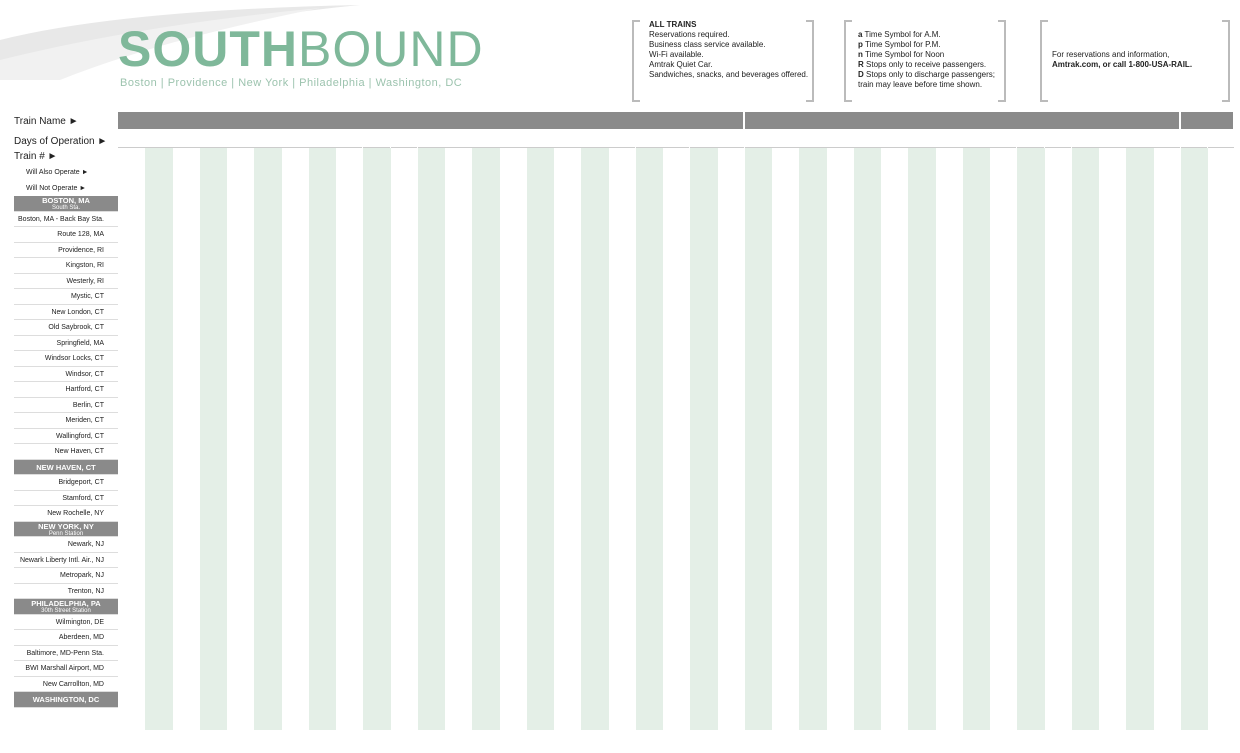 The height and width of the screenshot is (753, 1240). Describe the element at coordinates (301, 49) in the screenshot. I see `page-title: SOUTHBOUND` at that location.